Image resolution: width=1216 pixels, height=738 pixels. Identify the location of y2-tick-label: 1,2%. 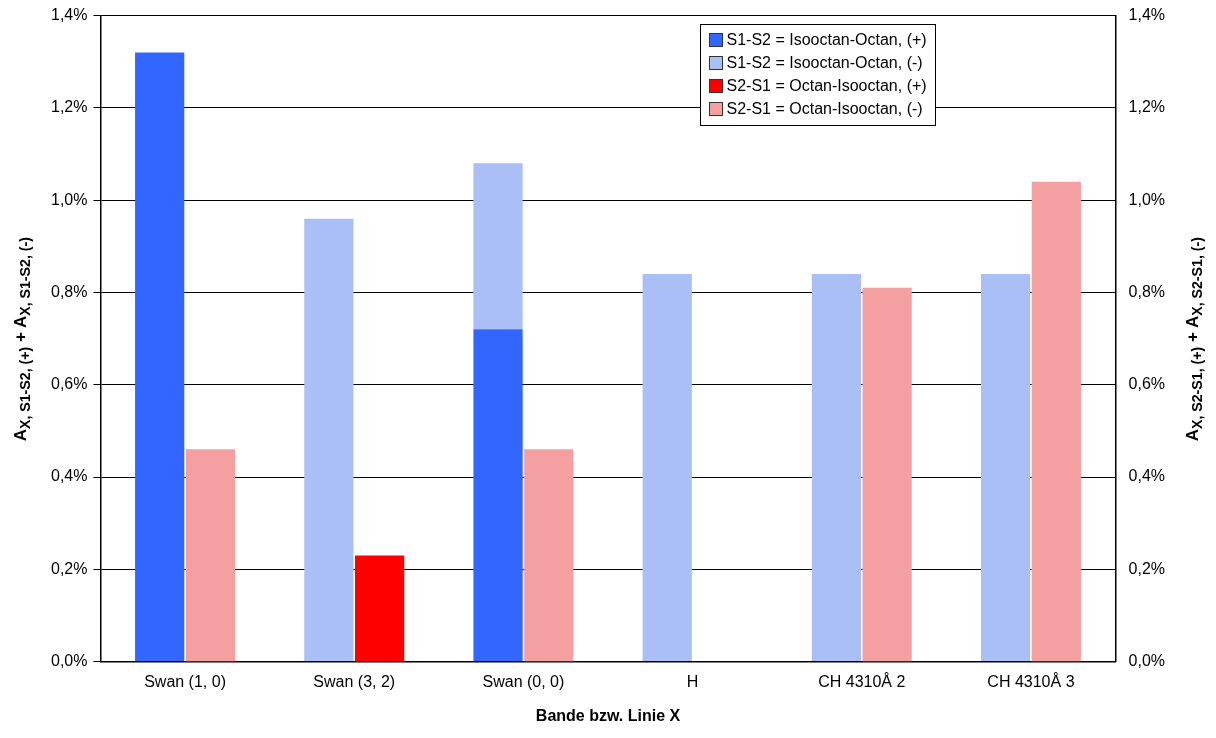
(1146, 107).